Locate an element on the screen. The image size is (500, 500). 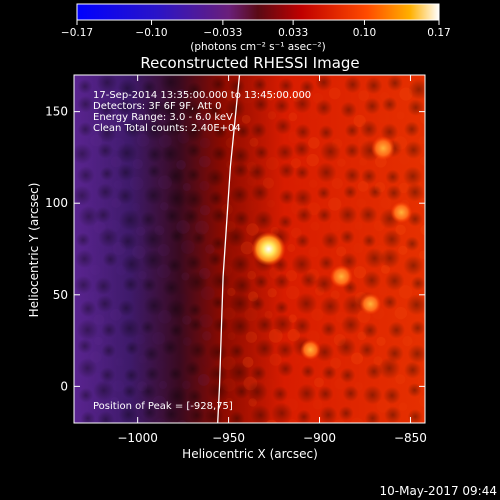
colorbar-ticks: −0.17 −0.10 −0.033 0.033 0.10 0.17 is located at coordinates (256, 29).